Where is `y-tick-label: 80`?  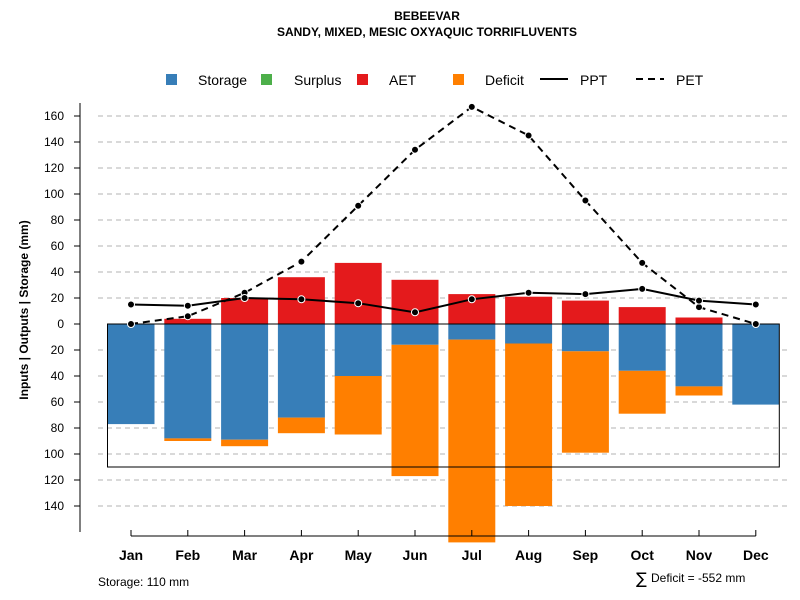
y-tick-label: 80 is located at coordinates (58, 220).